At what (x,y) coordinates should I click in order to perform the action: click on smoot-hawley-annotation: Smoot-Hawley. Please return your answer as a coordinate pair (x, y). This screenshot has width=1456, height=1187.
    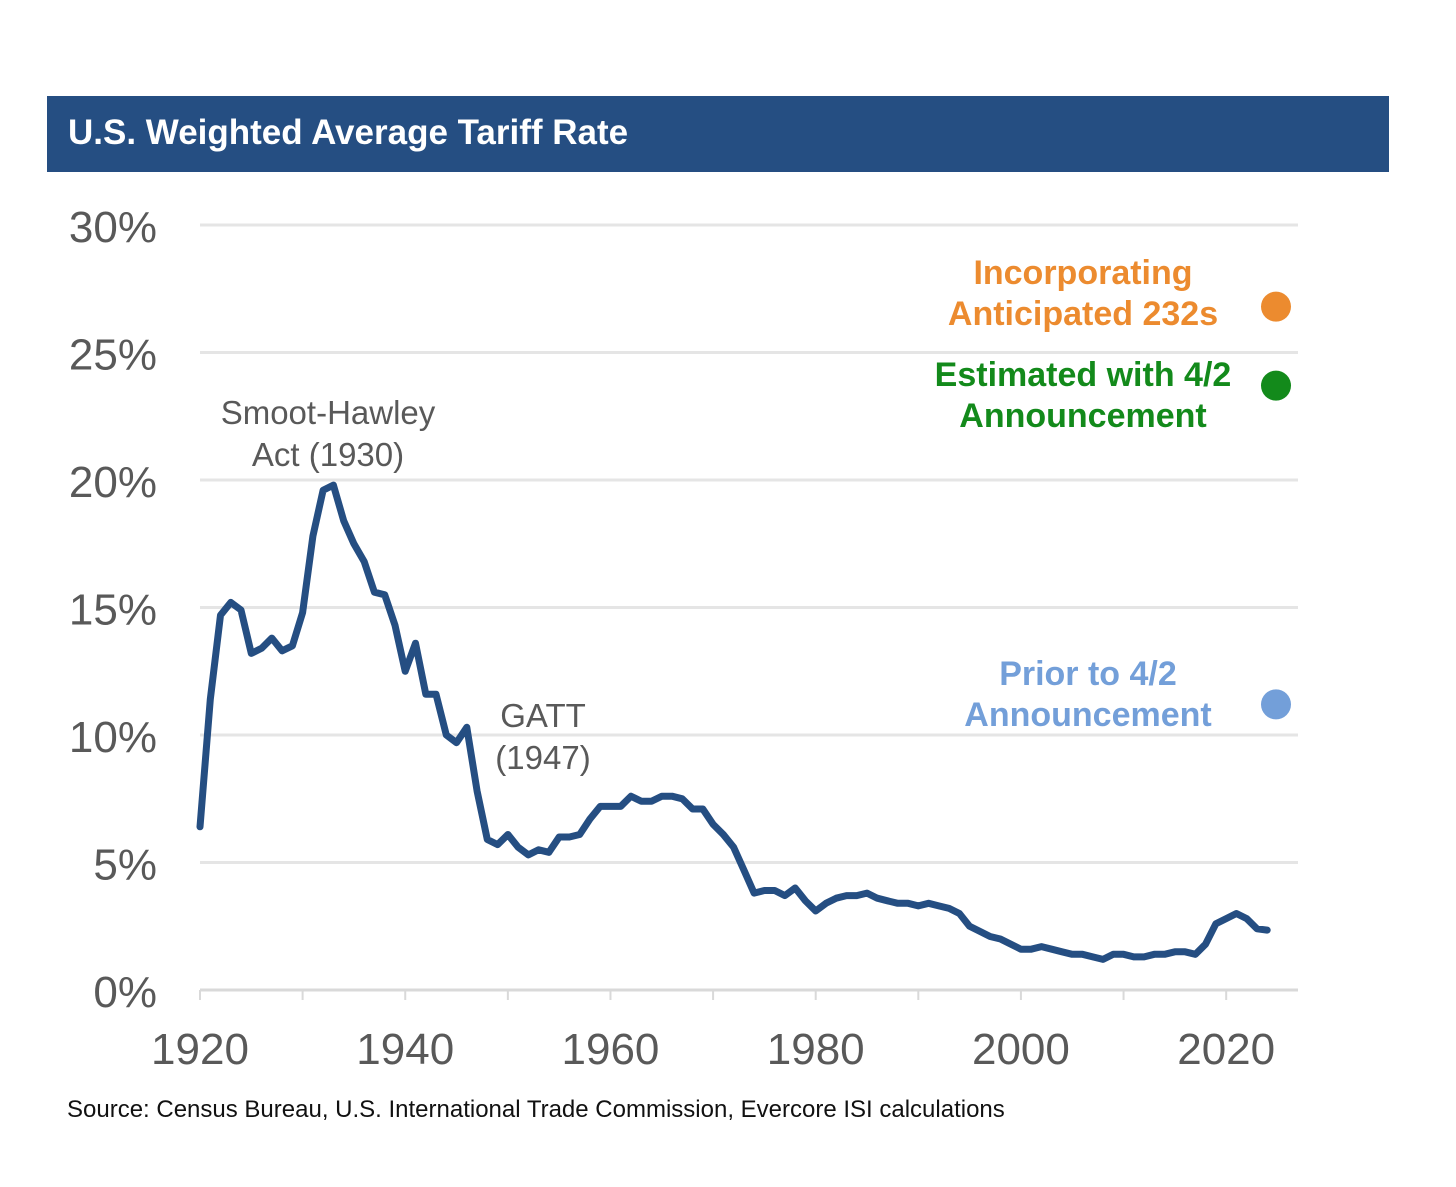
    Looking at the image, I should click on (328, 412).